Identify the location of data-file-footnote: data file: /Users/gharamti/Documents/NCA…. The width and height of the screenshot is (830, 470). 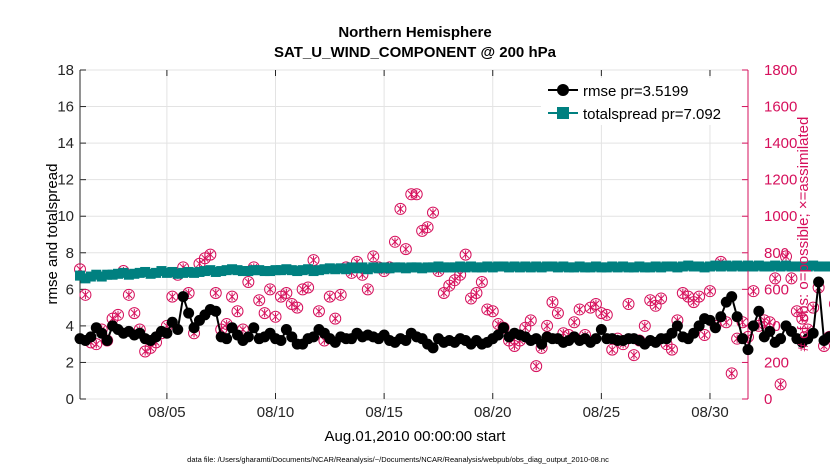
(398, 459).